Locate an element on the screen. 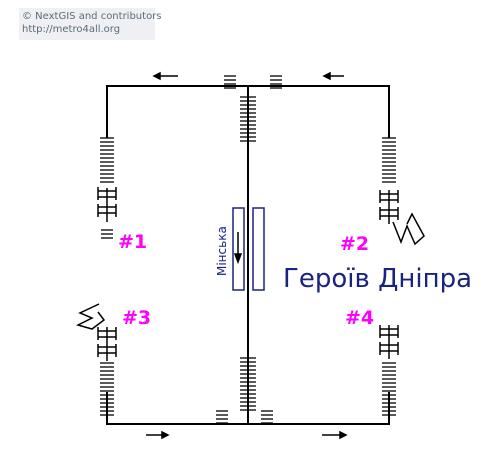 Image resolution: width=497 pixels, height=455 pixels. platform: Мінська is located at coordinates (240, 249).